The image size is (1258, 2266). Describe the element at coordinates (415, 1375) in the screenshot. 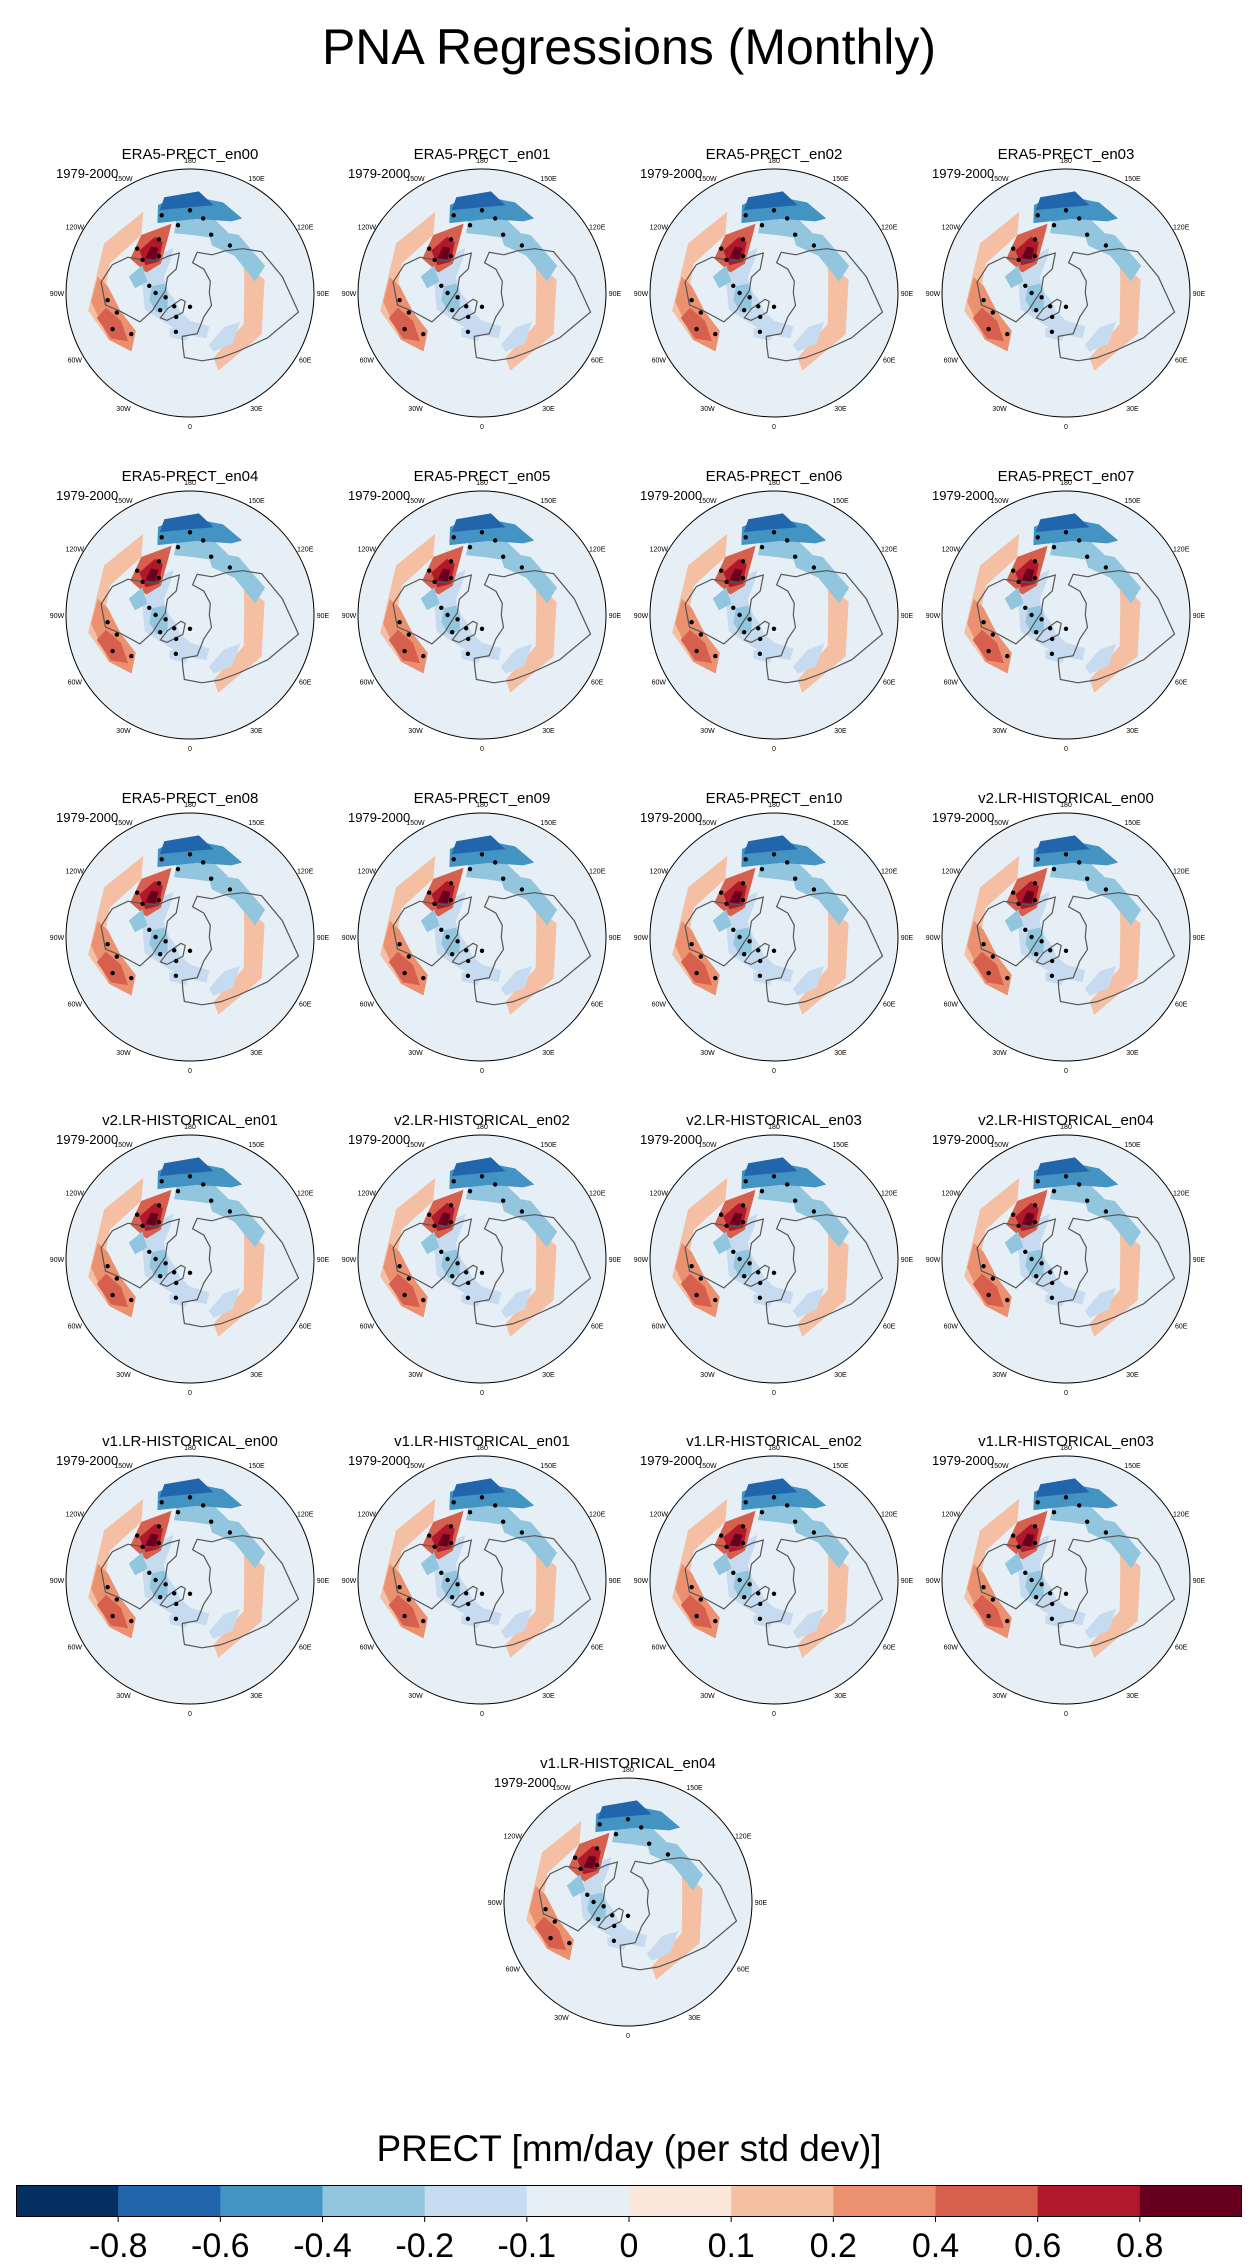

I see `longitude-label: 30W` at that location.